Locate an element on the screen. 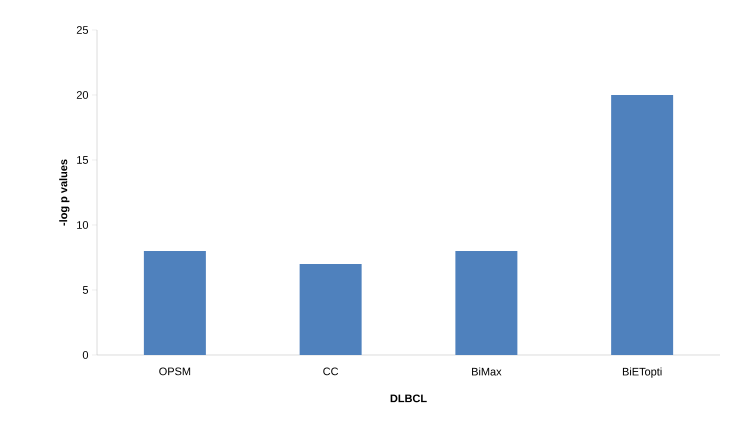 This screenshot has height=448, width=733. x-tick-label: BiMax is located at coordinates (487, 371).